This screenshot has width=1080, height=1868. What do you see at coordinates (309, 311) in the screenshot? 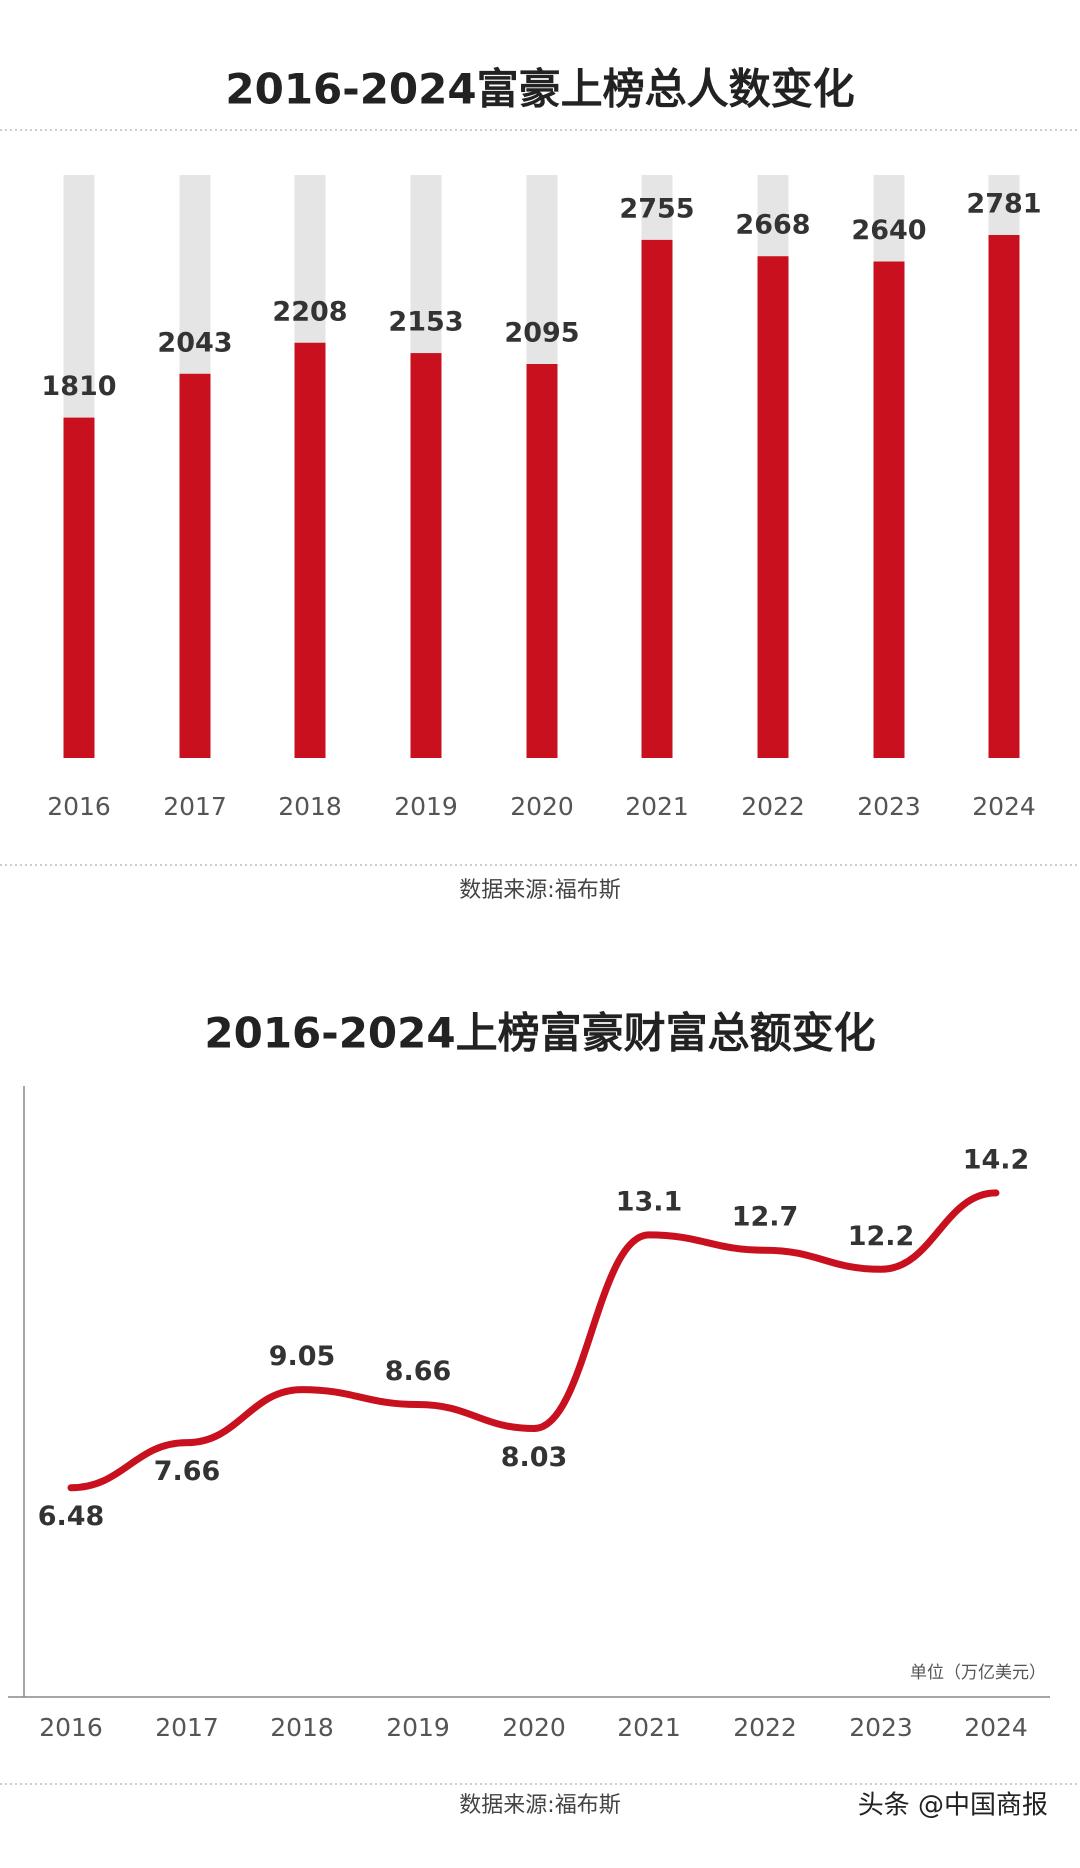
I see `value-label: 2208` at bounding box center [309, 311].